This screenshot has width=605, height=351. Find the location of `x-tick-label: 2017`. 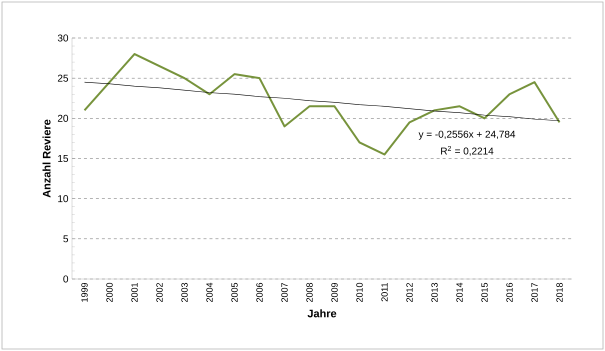

x-tick-label: 2017 is located at coordinates (534, 292).